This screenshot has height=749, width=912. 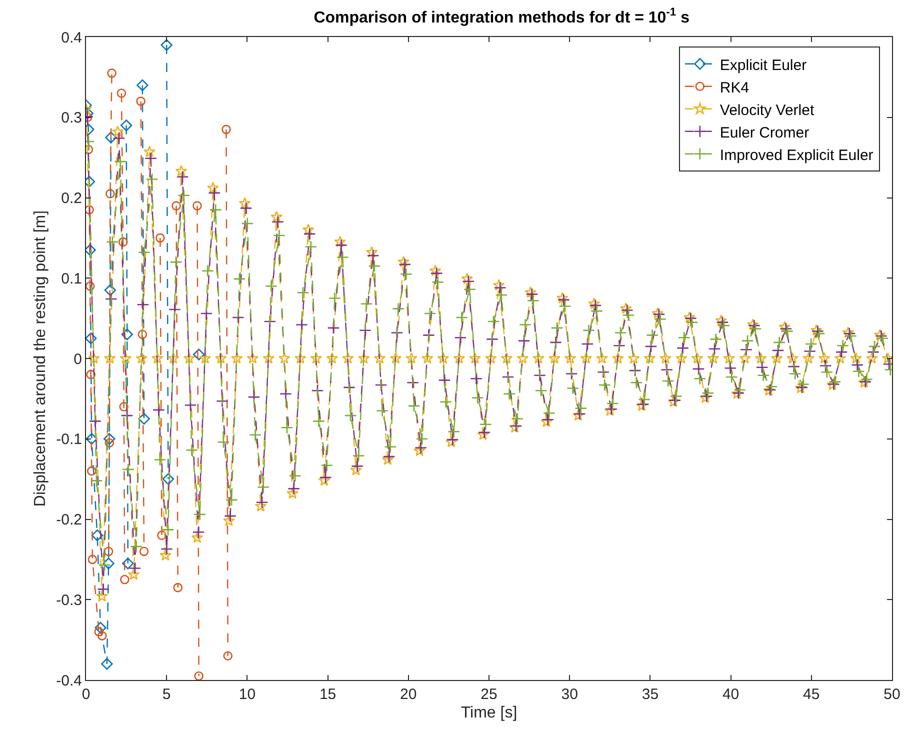 I want to click on legend-label: Euler Cromer, so click(x=765, y=133).